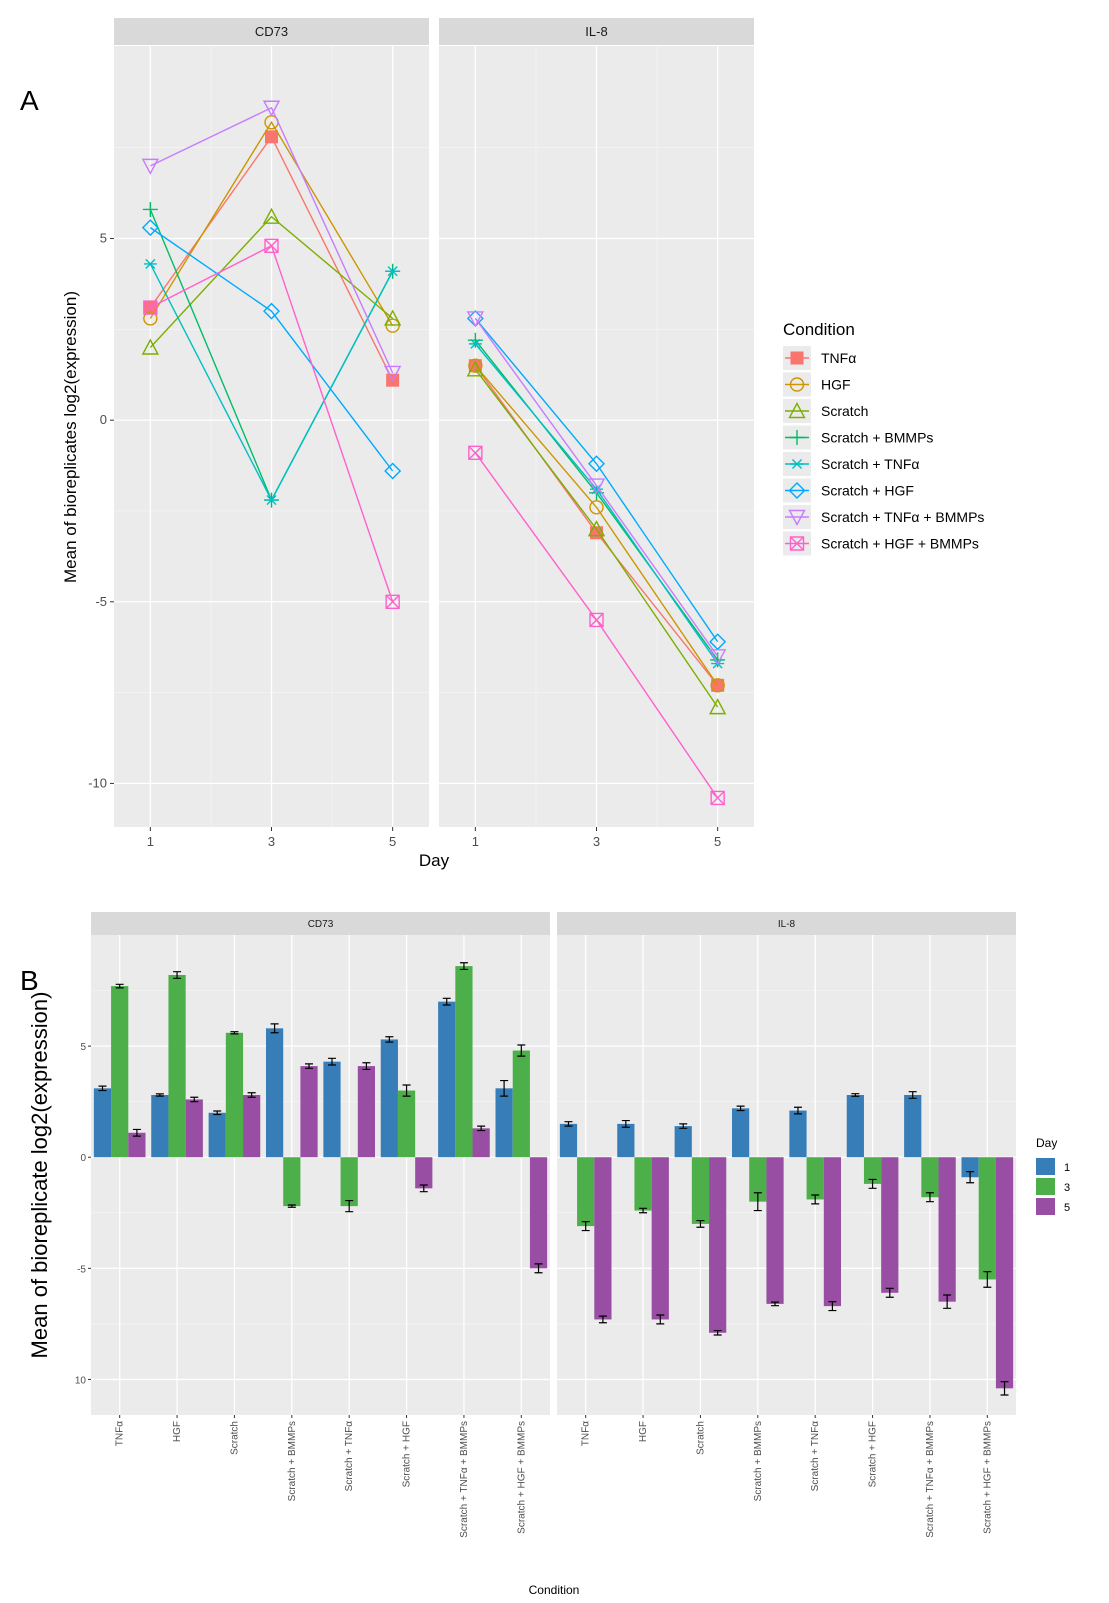 The width and height of the screenshot is (1109, 1603). What do you see at coordinates (392, 325) in the screenshot?
I see `data-point-hgf-cd73` at bounding box center [392, 325].